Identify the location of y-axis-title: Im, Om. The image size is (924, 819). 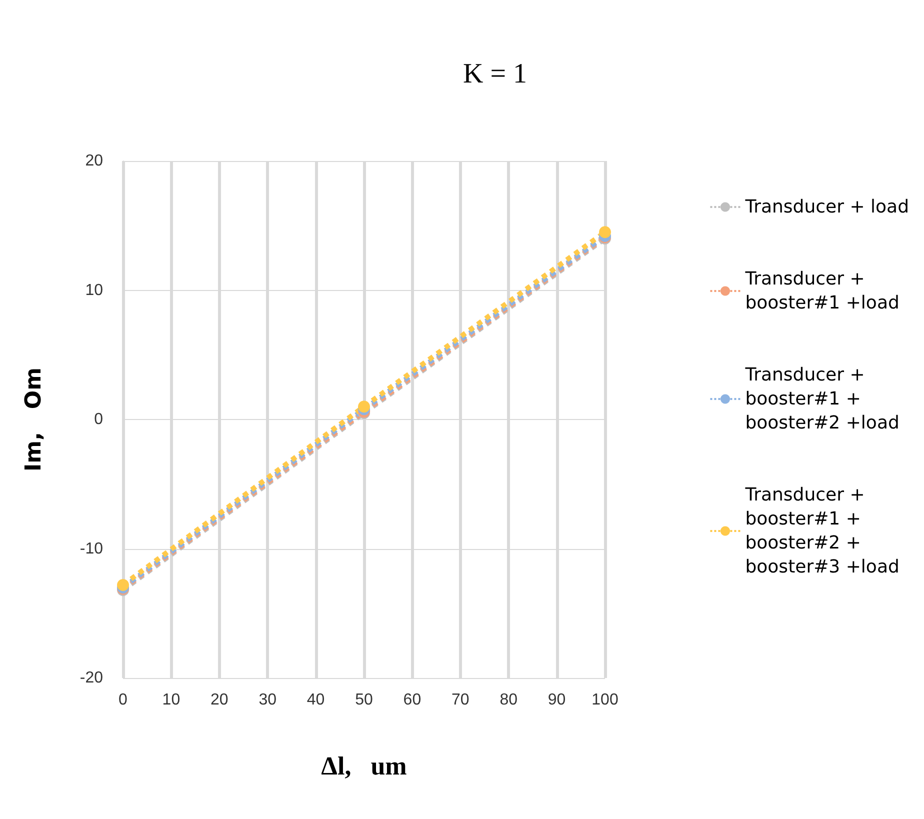
(34, 419).